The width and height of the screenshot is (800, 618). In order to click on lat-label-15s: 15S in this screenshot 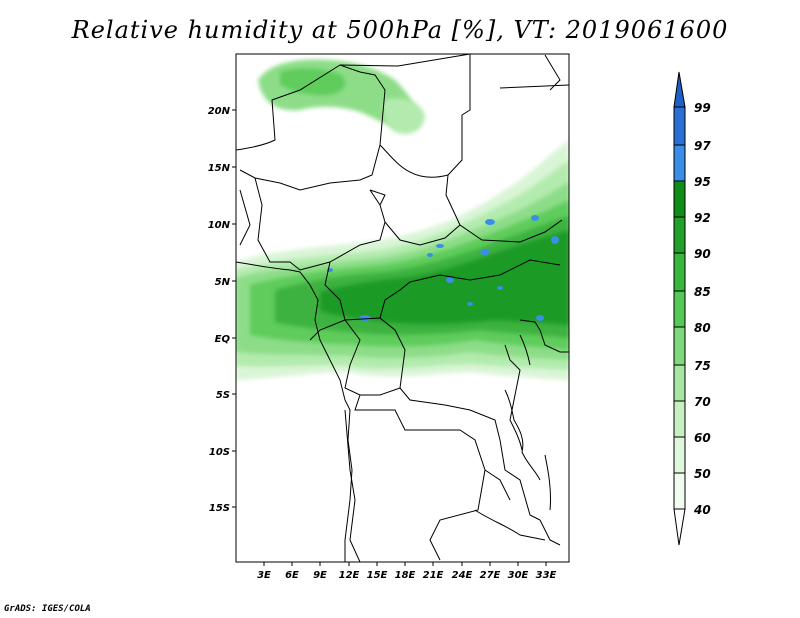, I will do `click(219, 508)`.